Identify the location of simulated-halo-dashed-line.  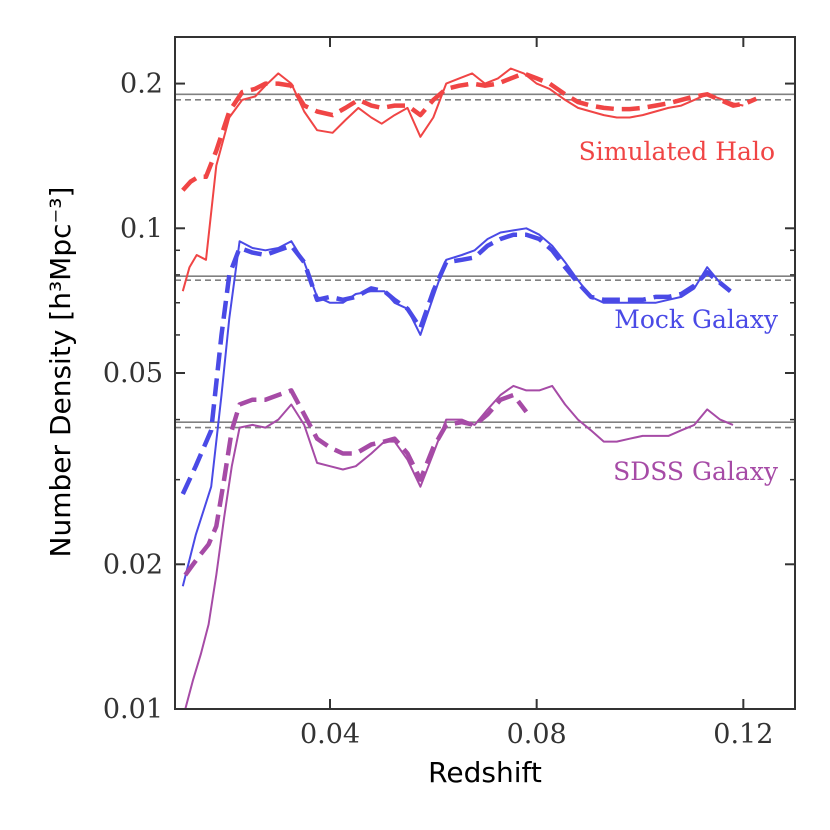
(469, 131).